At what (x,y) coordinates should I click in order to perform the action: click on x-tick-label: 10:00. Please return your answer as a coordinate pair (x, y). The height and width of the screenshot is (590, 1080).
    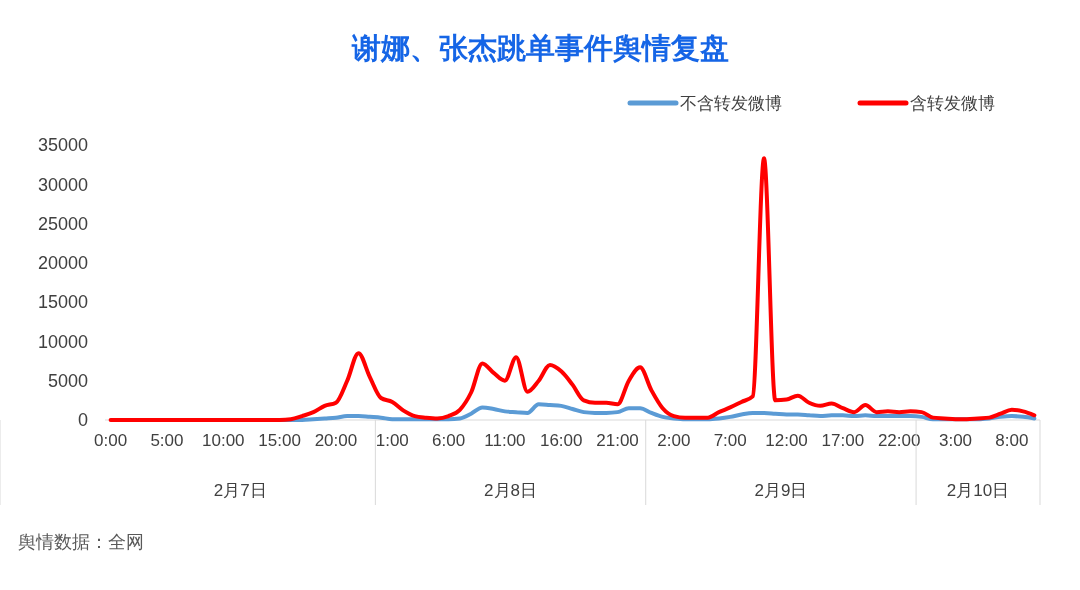
    Looking at the image, I should click on (223, 440).